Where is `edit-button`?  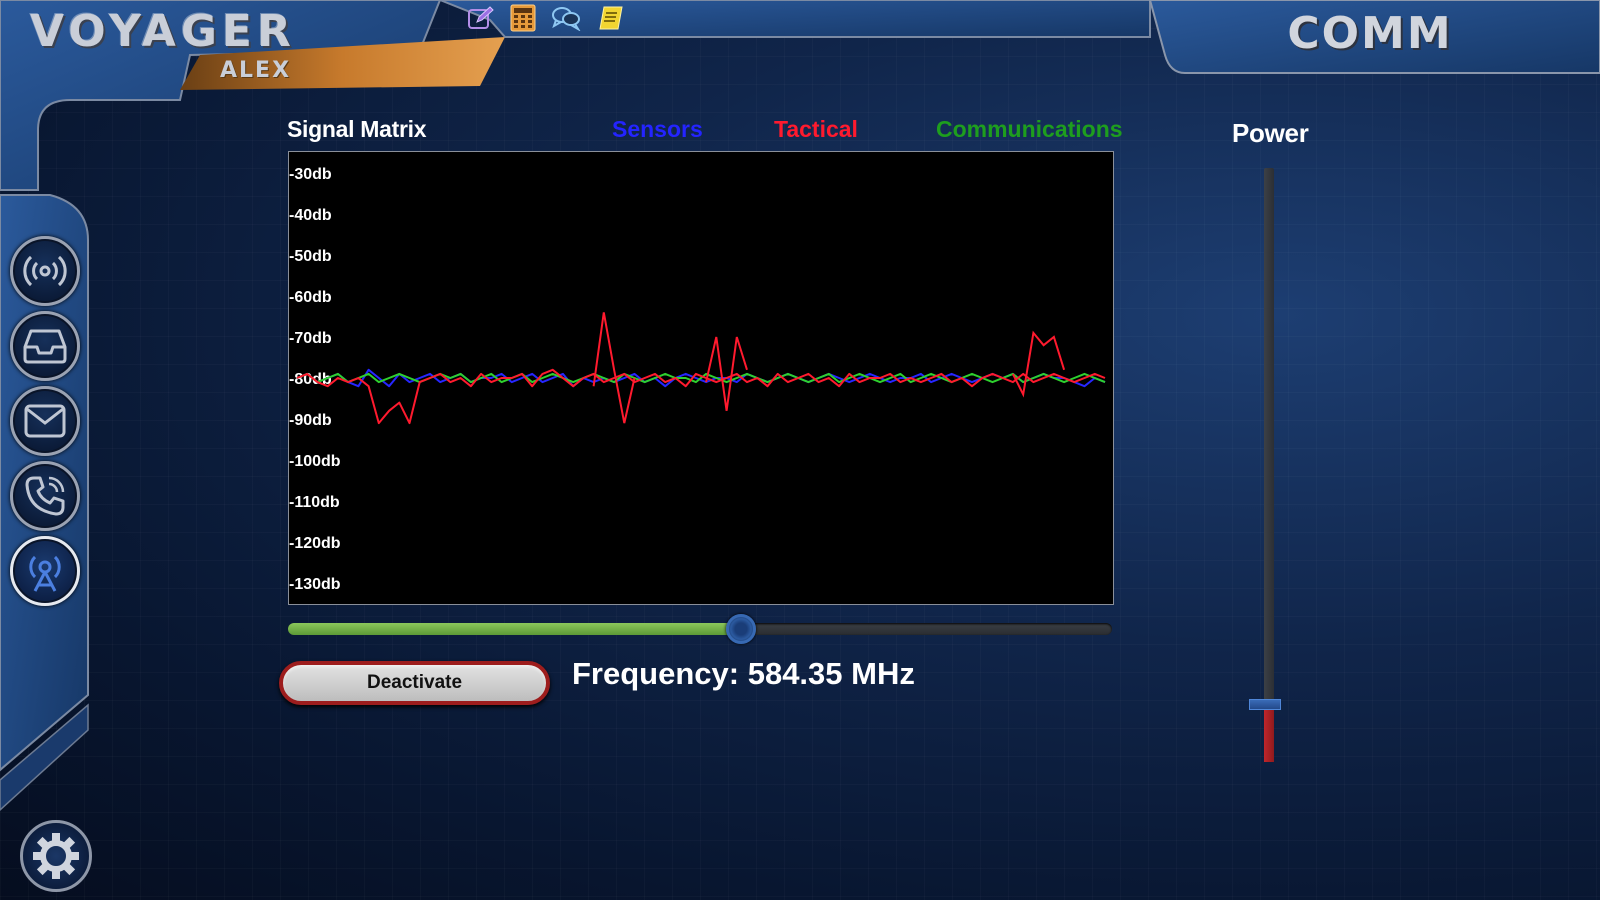 edit-button is located at coordinates (481, 18).